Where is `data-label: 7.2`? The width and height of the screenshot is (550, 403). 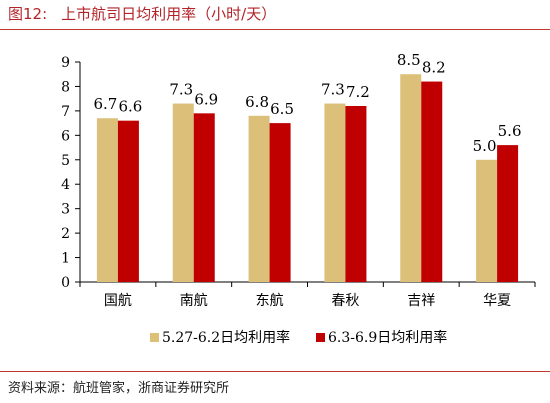 data-label: 7.2 is located at coordinates (358, 92).